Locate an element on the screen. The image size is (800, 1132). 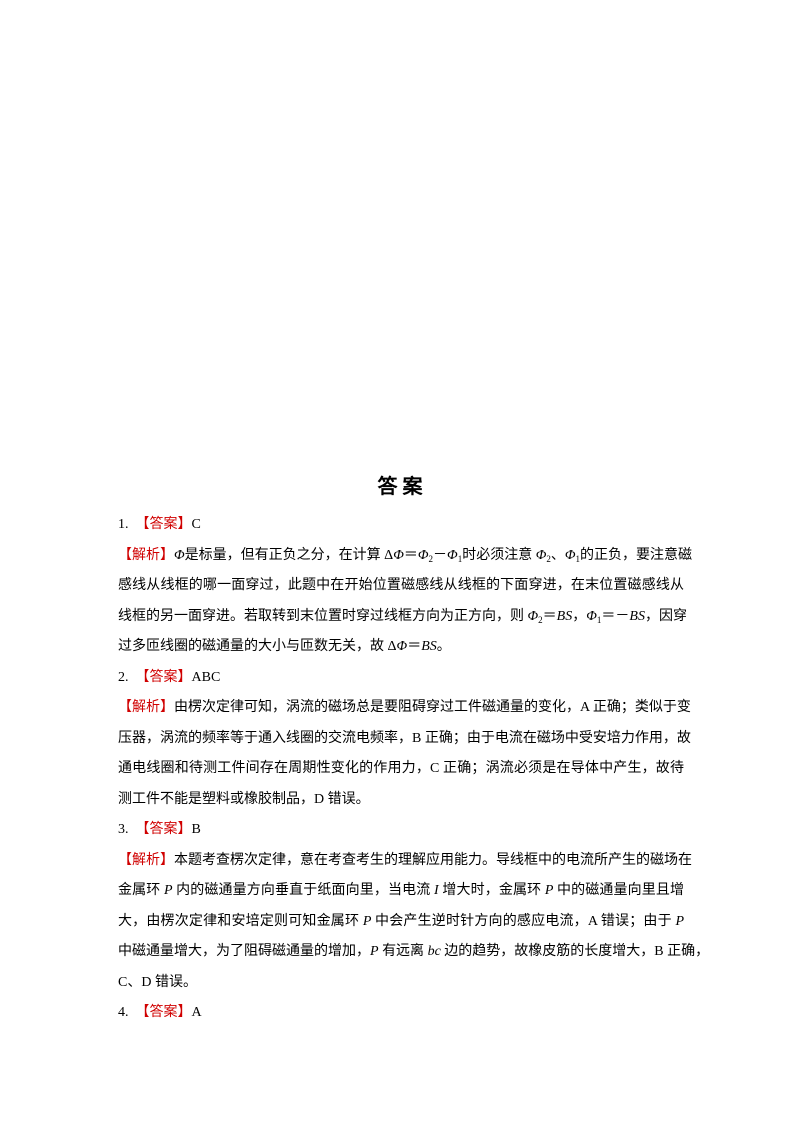
text-run: 本题考查楞次定律，意在考查考生的理解应用能力。导线框中的电流所产生的磁场在 is located at coordinates (433, 860).